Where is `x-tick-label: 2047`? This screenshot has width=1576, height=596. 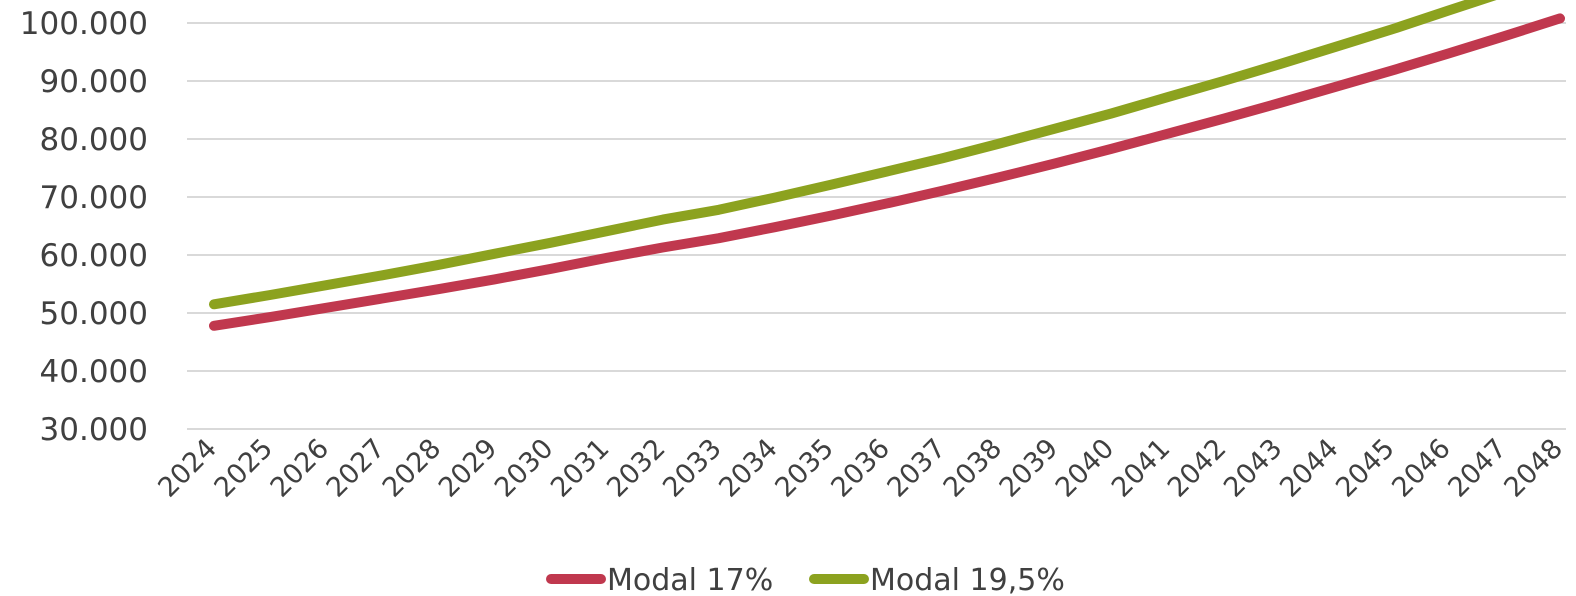 x-tick-label: 2047 is located at coordinates (1477, 468).